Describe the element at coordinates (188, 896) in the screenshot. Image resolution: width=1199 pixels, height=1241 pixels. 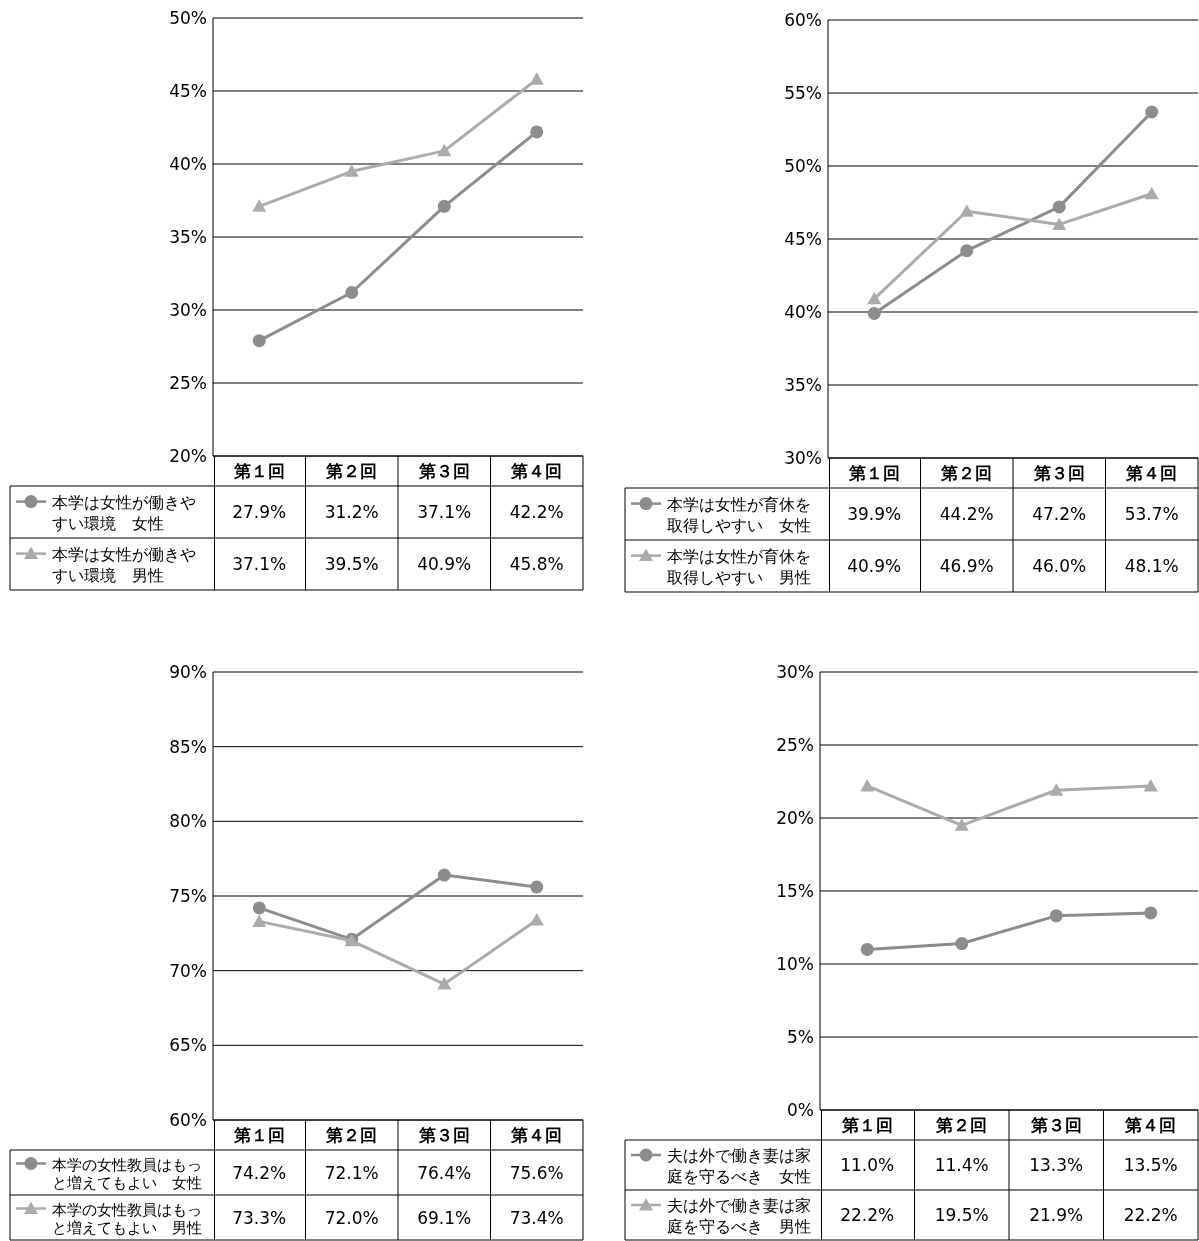
I see `y-tick-label: 75%` at that location.